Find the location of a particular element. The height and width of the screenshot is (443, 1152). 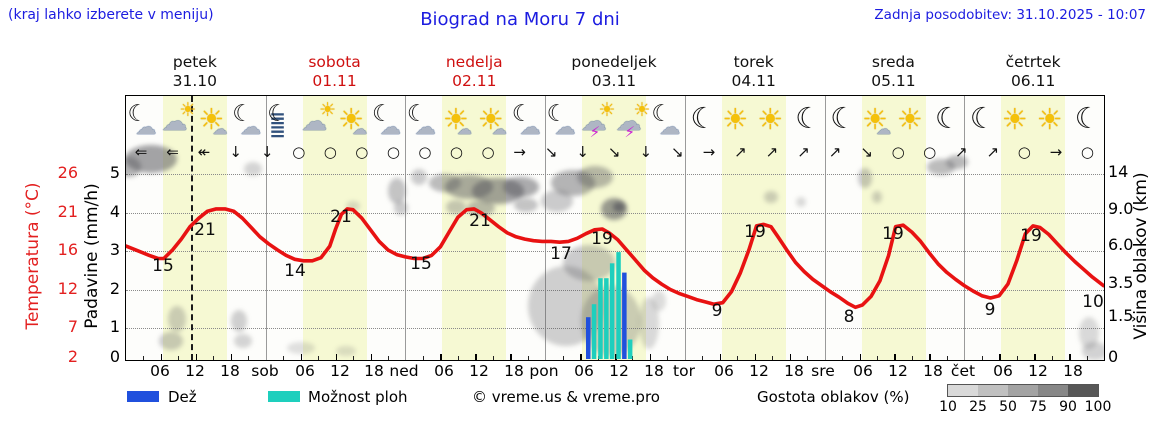

density-tick-label: 75 is located at coordinates (1038, 407).